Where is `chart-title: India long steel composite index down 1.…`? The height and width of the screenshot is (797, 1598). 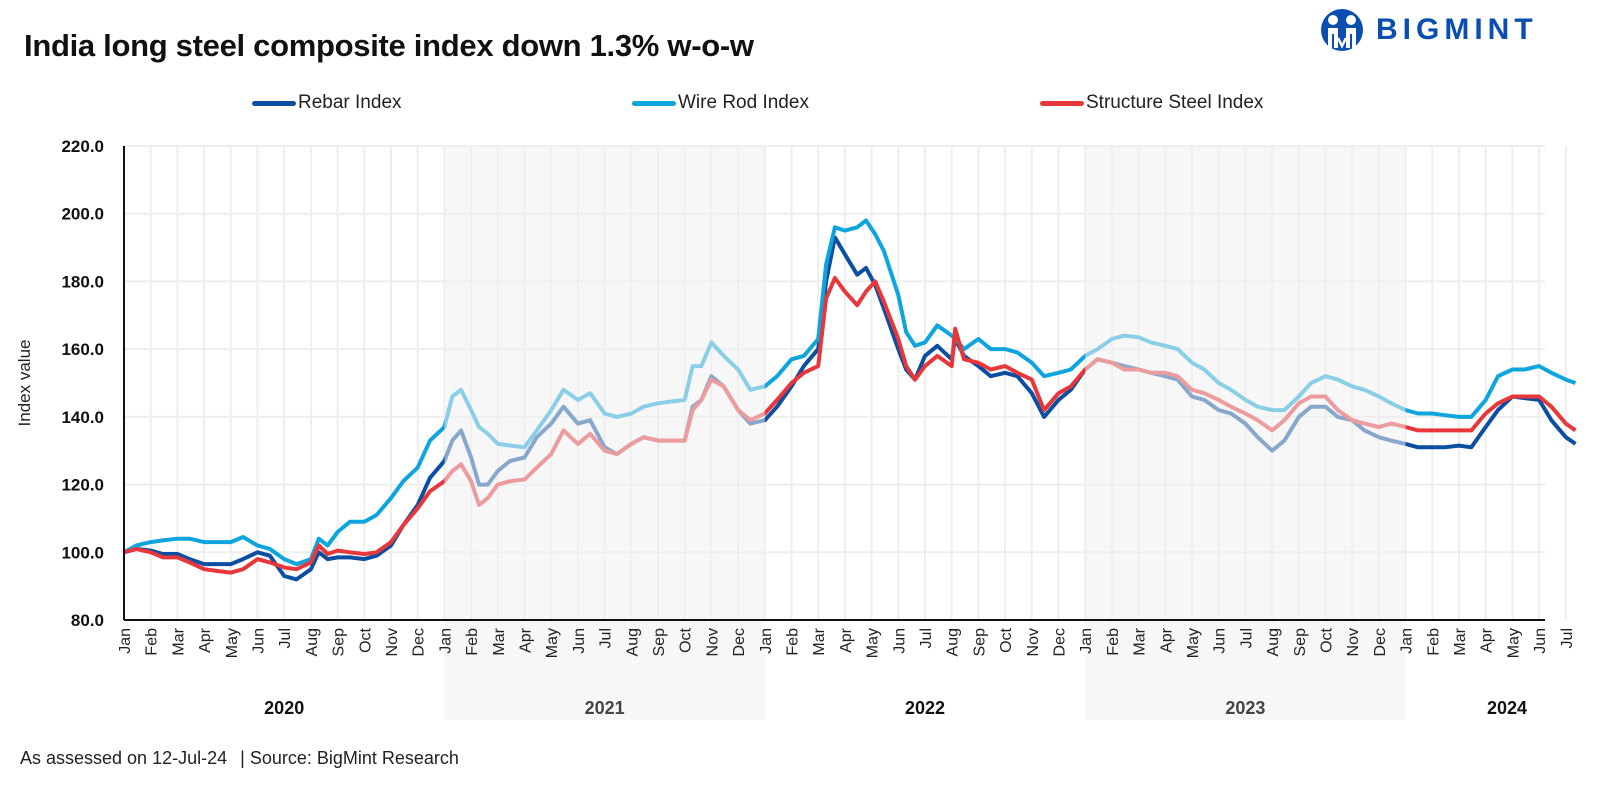
chart-title: India long steel composite index down 1.… is located at coordinates (389, 45).